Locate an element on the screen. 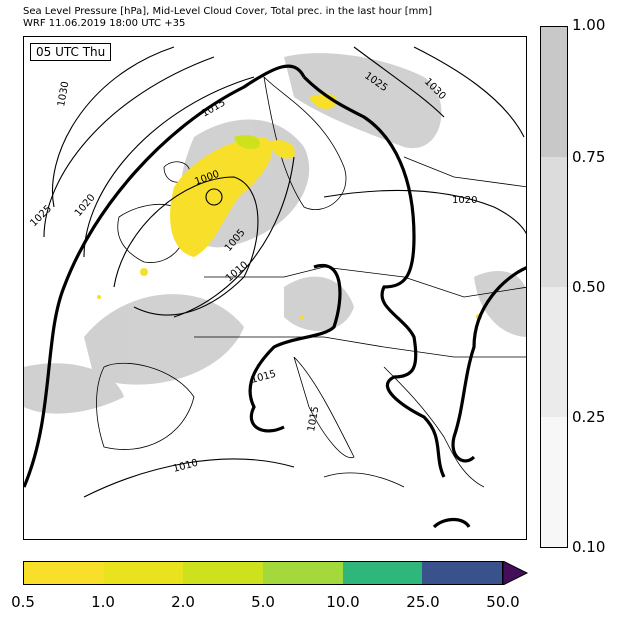  precip-tick: 50.0 is located at coordinates (503, 602).